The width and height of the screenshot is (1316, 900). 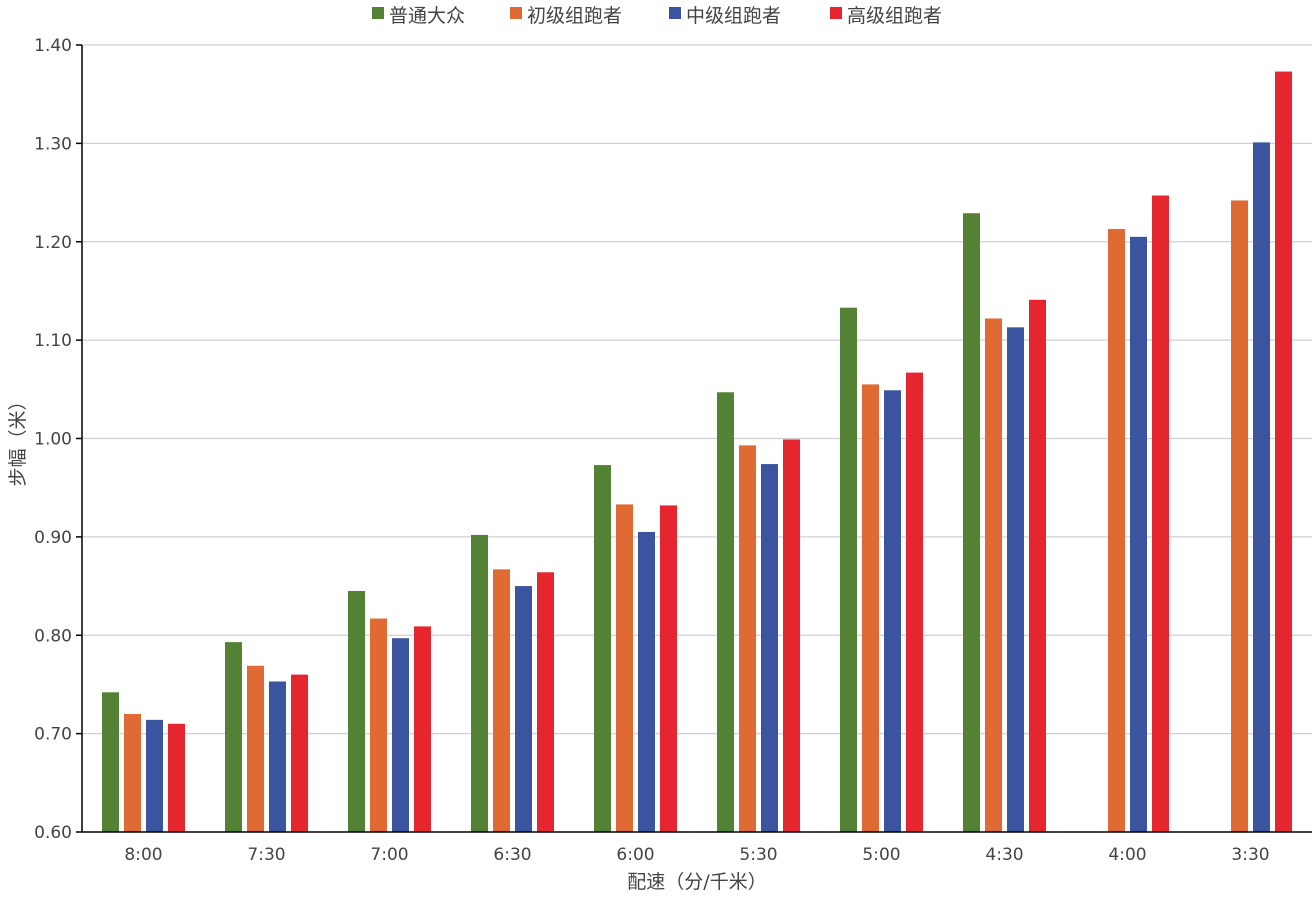 I want to click on x-axis-label: 配速（分/千米）, so click(x=696, y=882).